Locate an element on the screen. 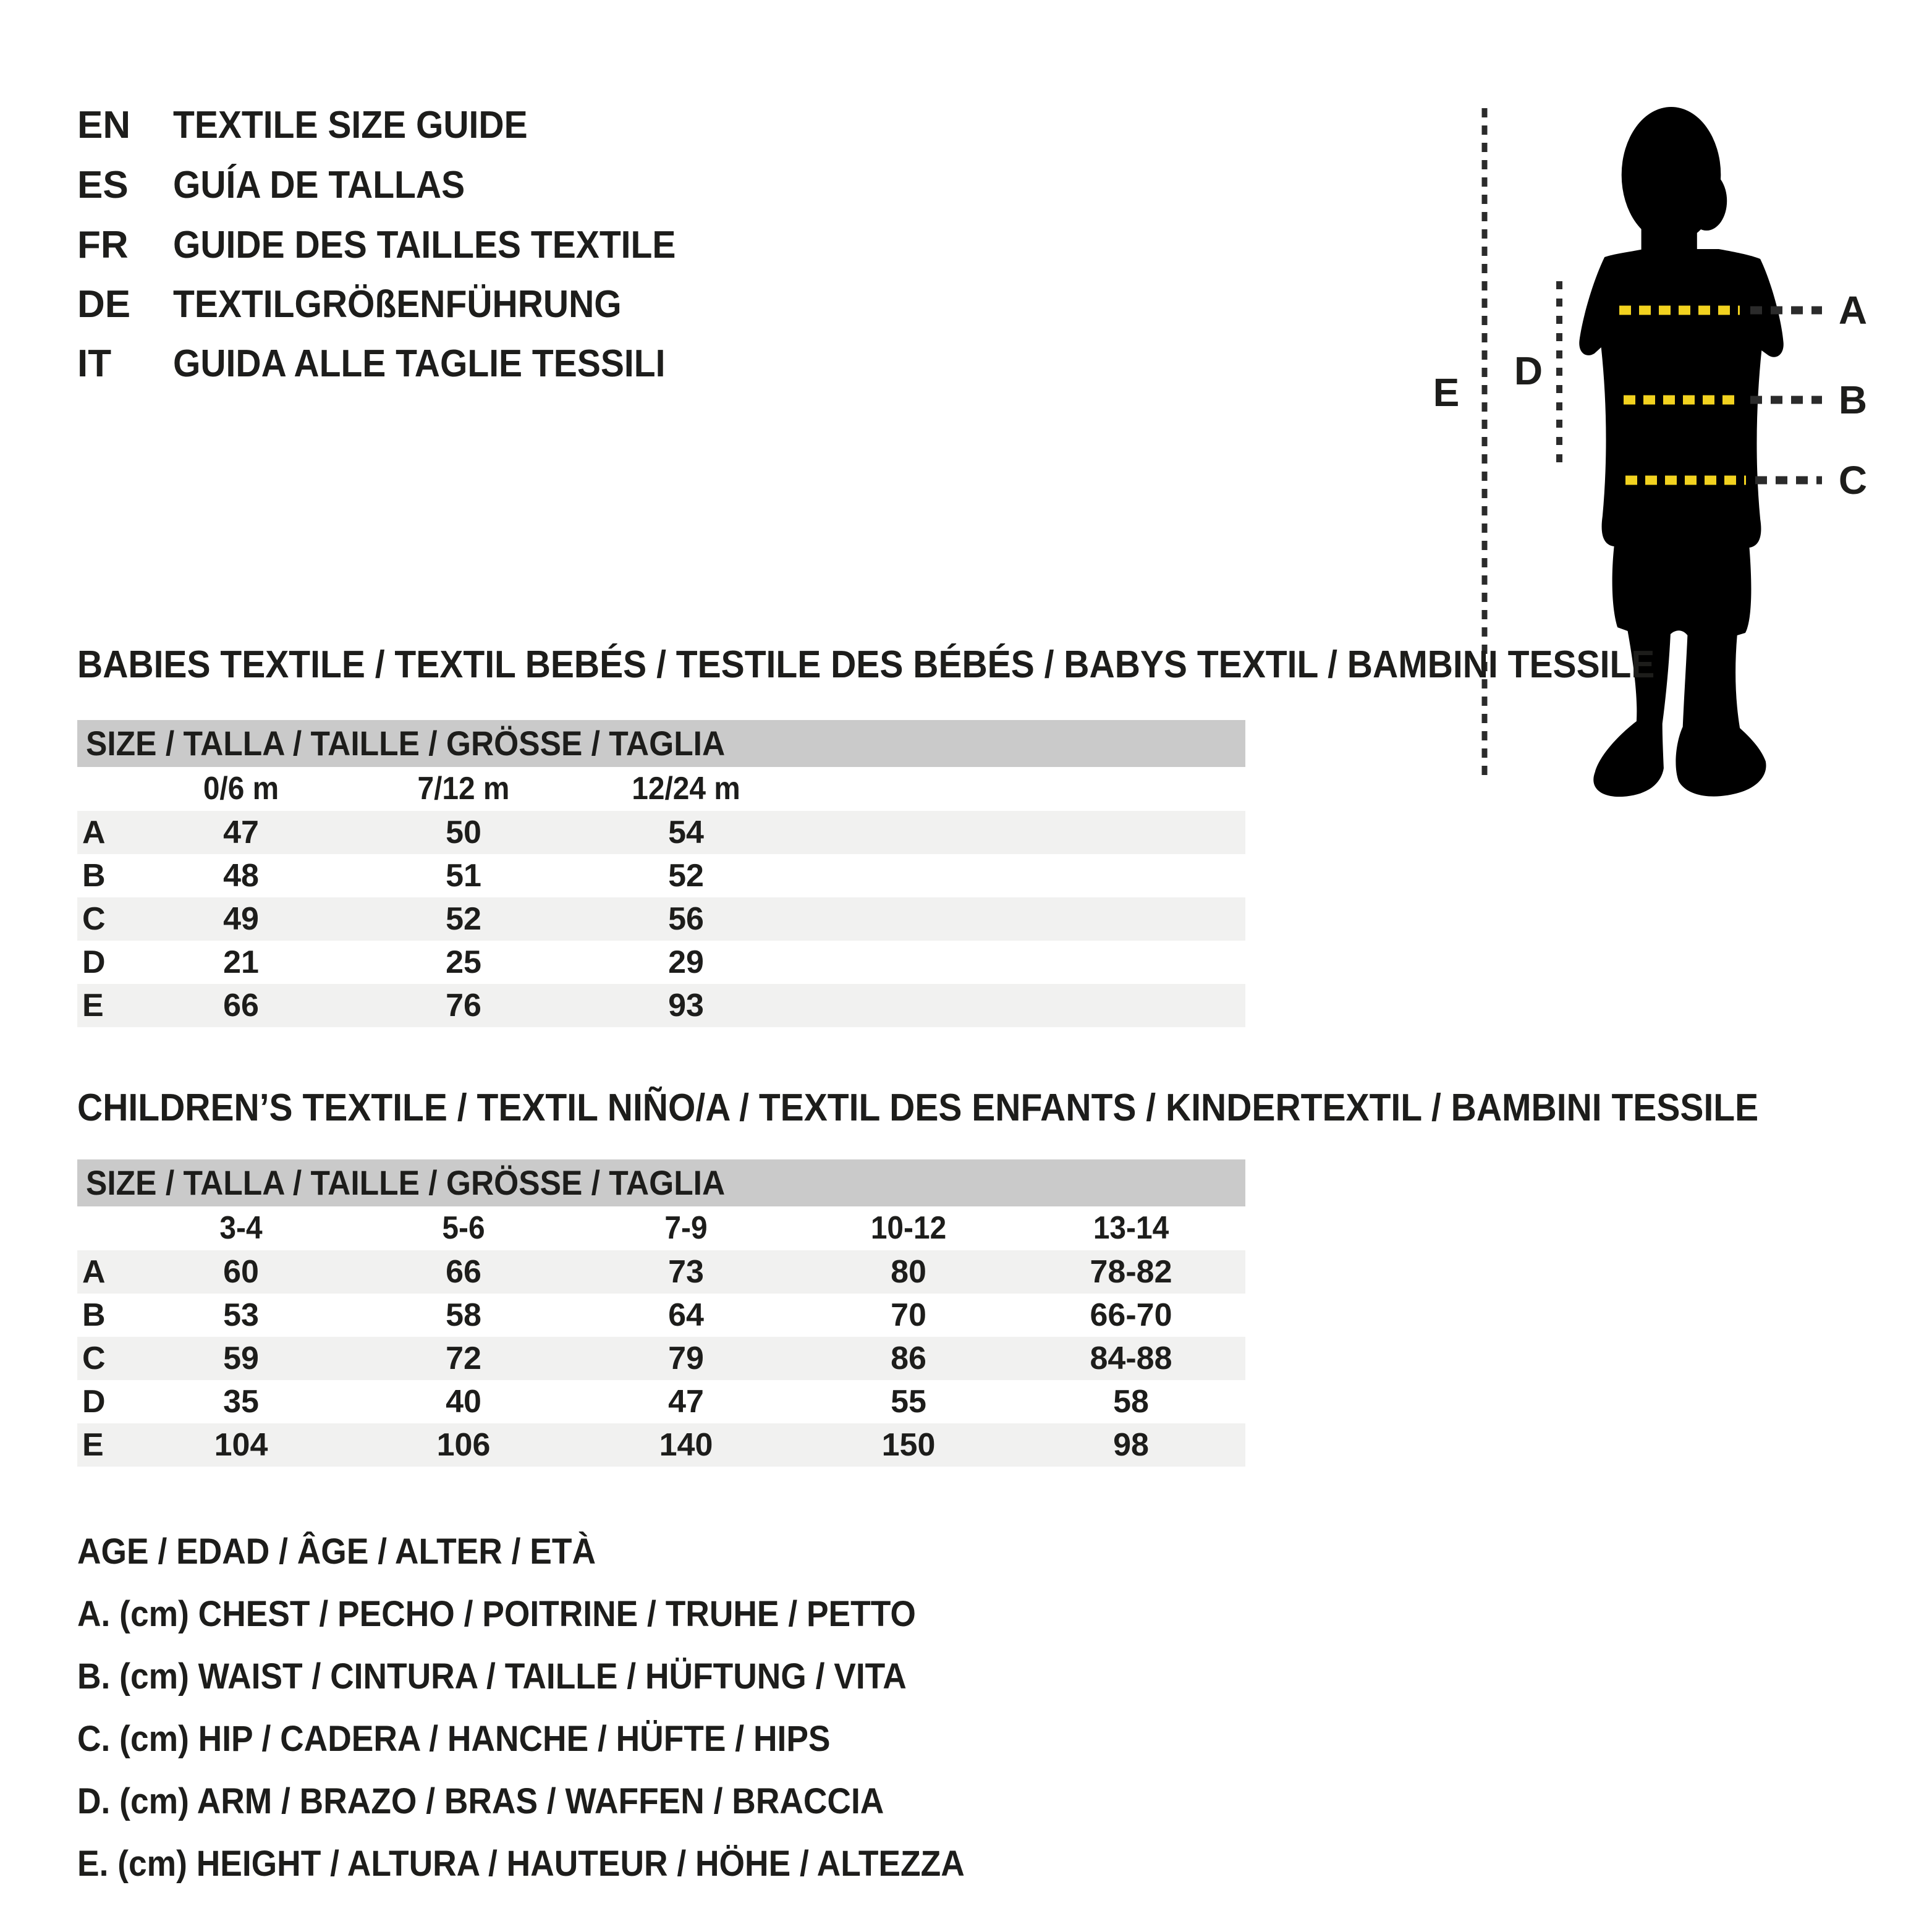 Image resolution: width=1932 pixels, height=1932 pixels. figure-label-d: D is located at coordinates (1528, 371).